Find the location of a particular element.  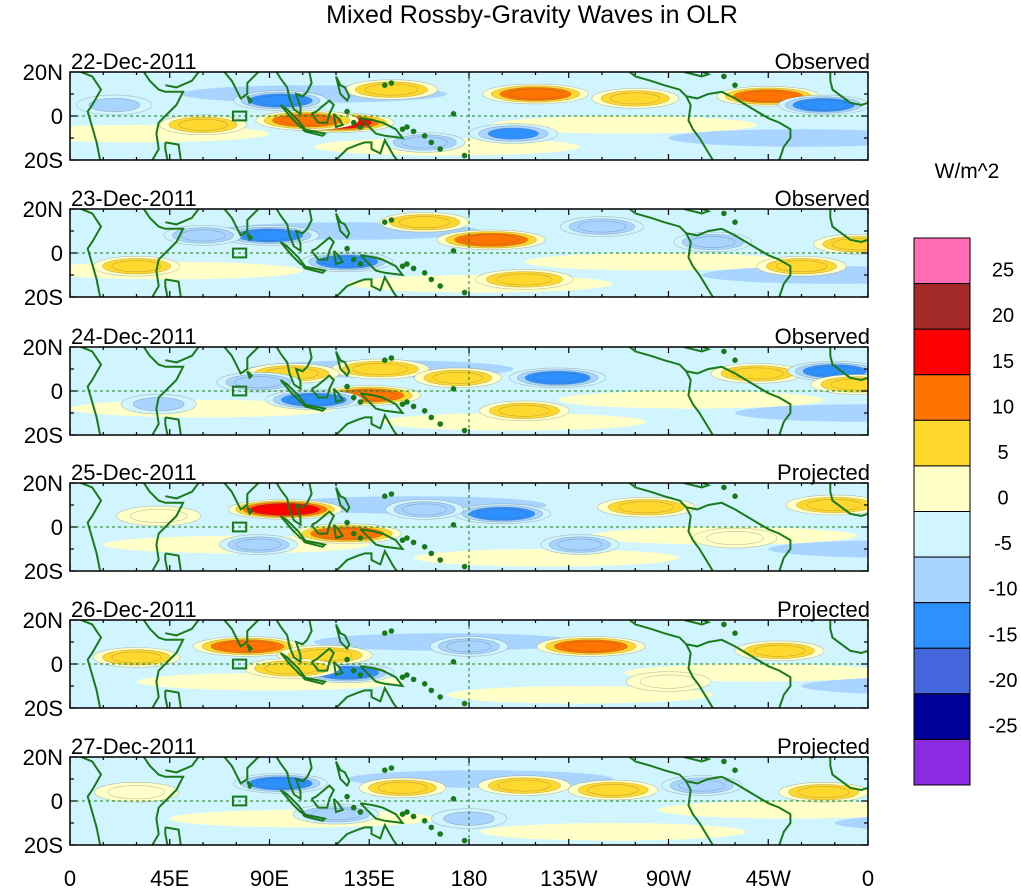

y-tick-label: 20N is located at coordinates (43, 757).